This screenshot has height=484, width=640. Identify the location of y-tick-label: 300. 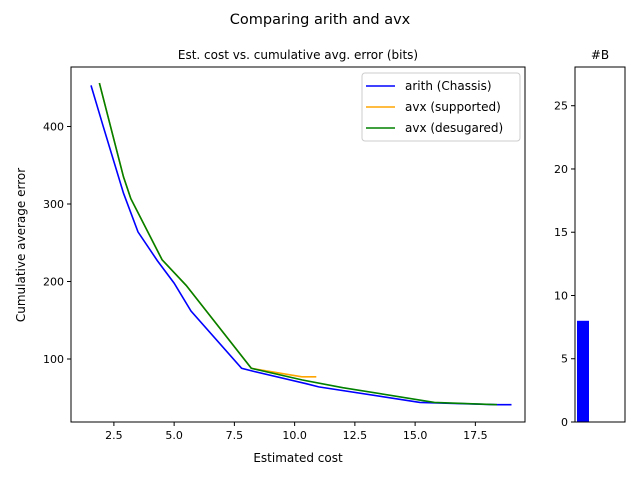
(53, 204).